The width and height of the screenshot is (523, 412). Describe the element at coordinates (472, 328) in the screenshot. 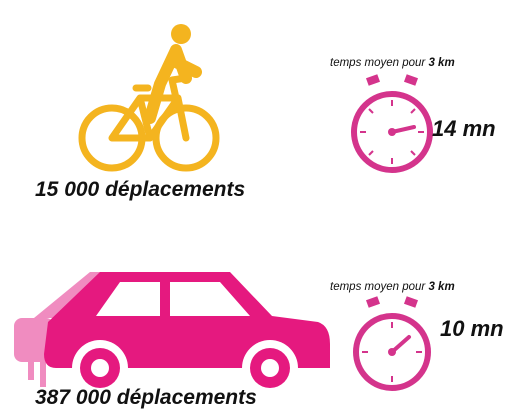

I see `car-time: 10 mn` at that location.